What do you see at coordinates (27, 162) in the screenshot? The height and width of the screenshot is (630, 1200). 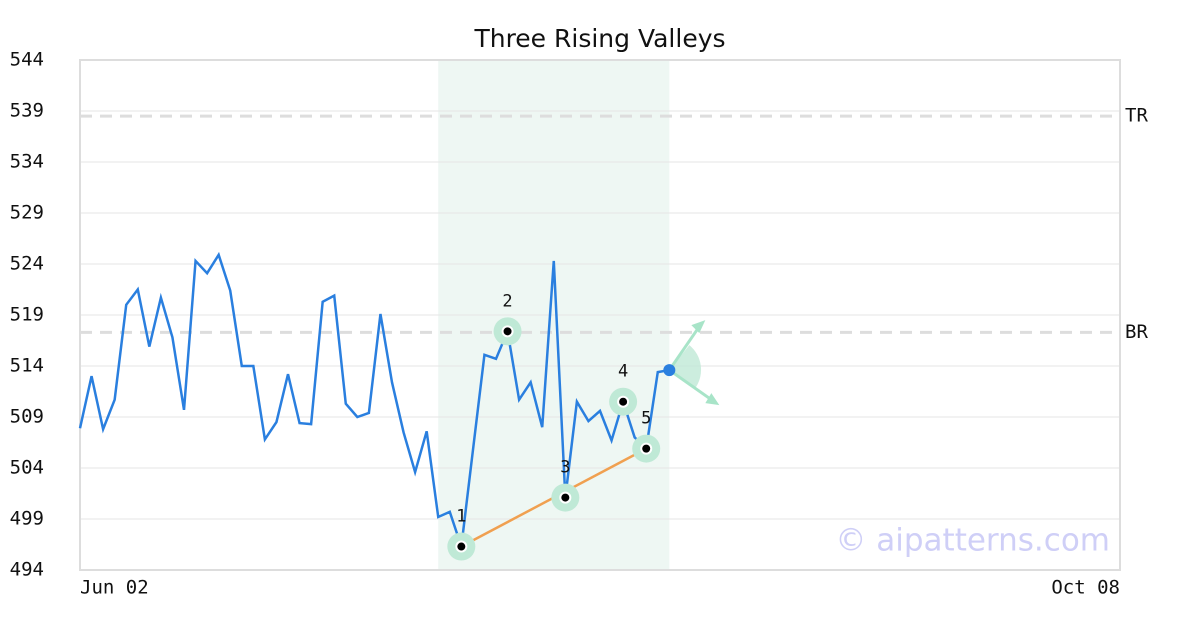 I see `y-tick-label: 534` at bounding box center [27, 162].